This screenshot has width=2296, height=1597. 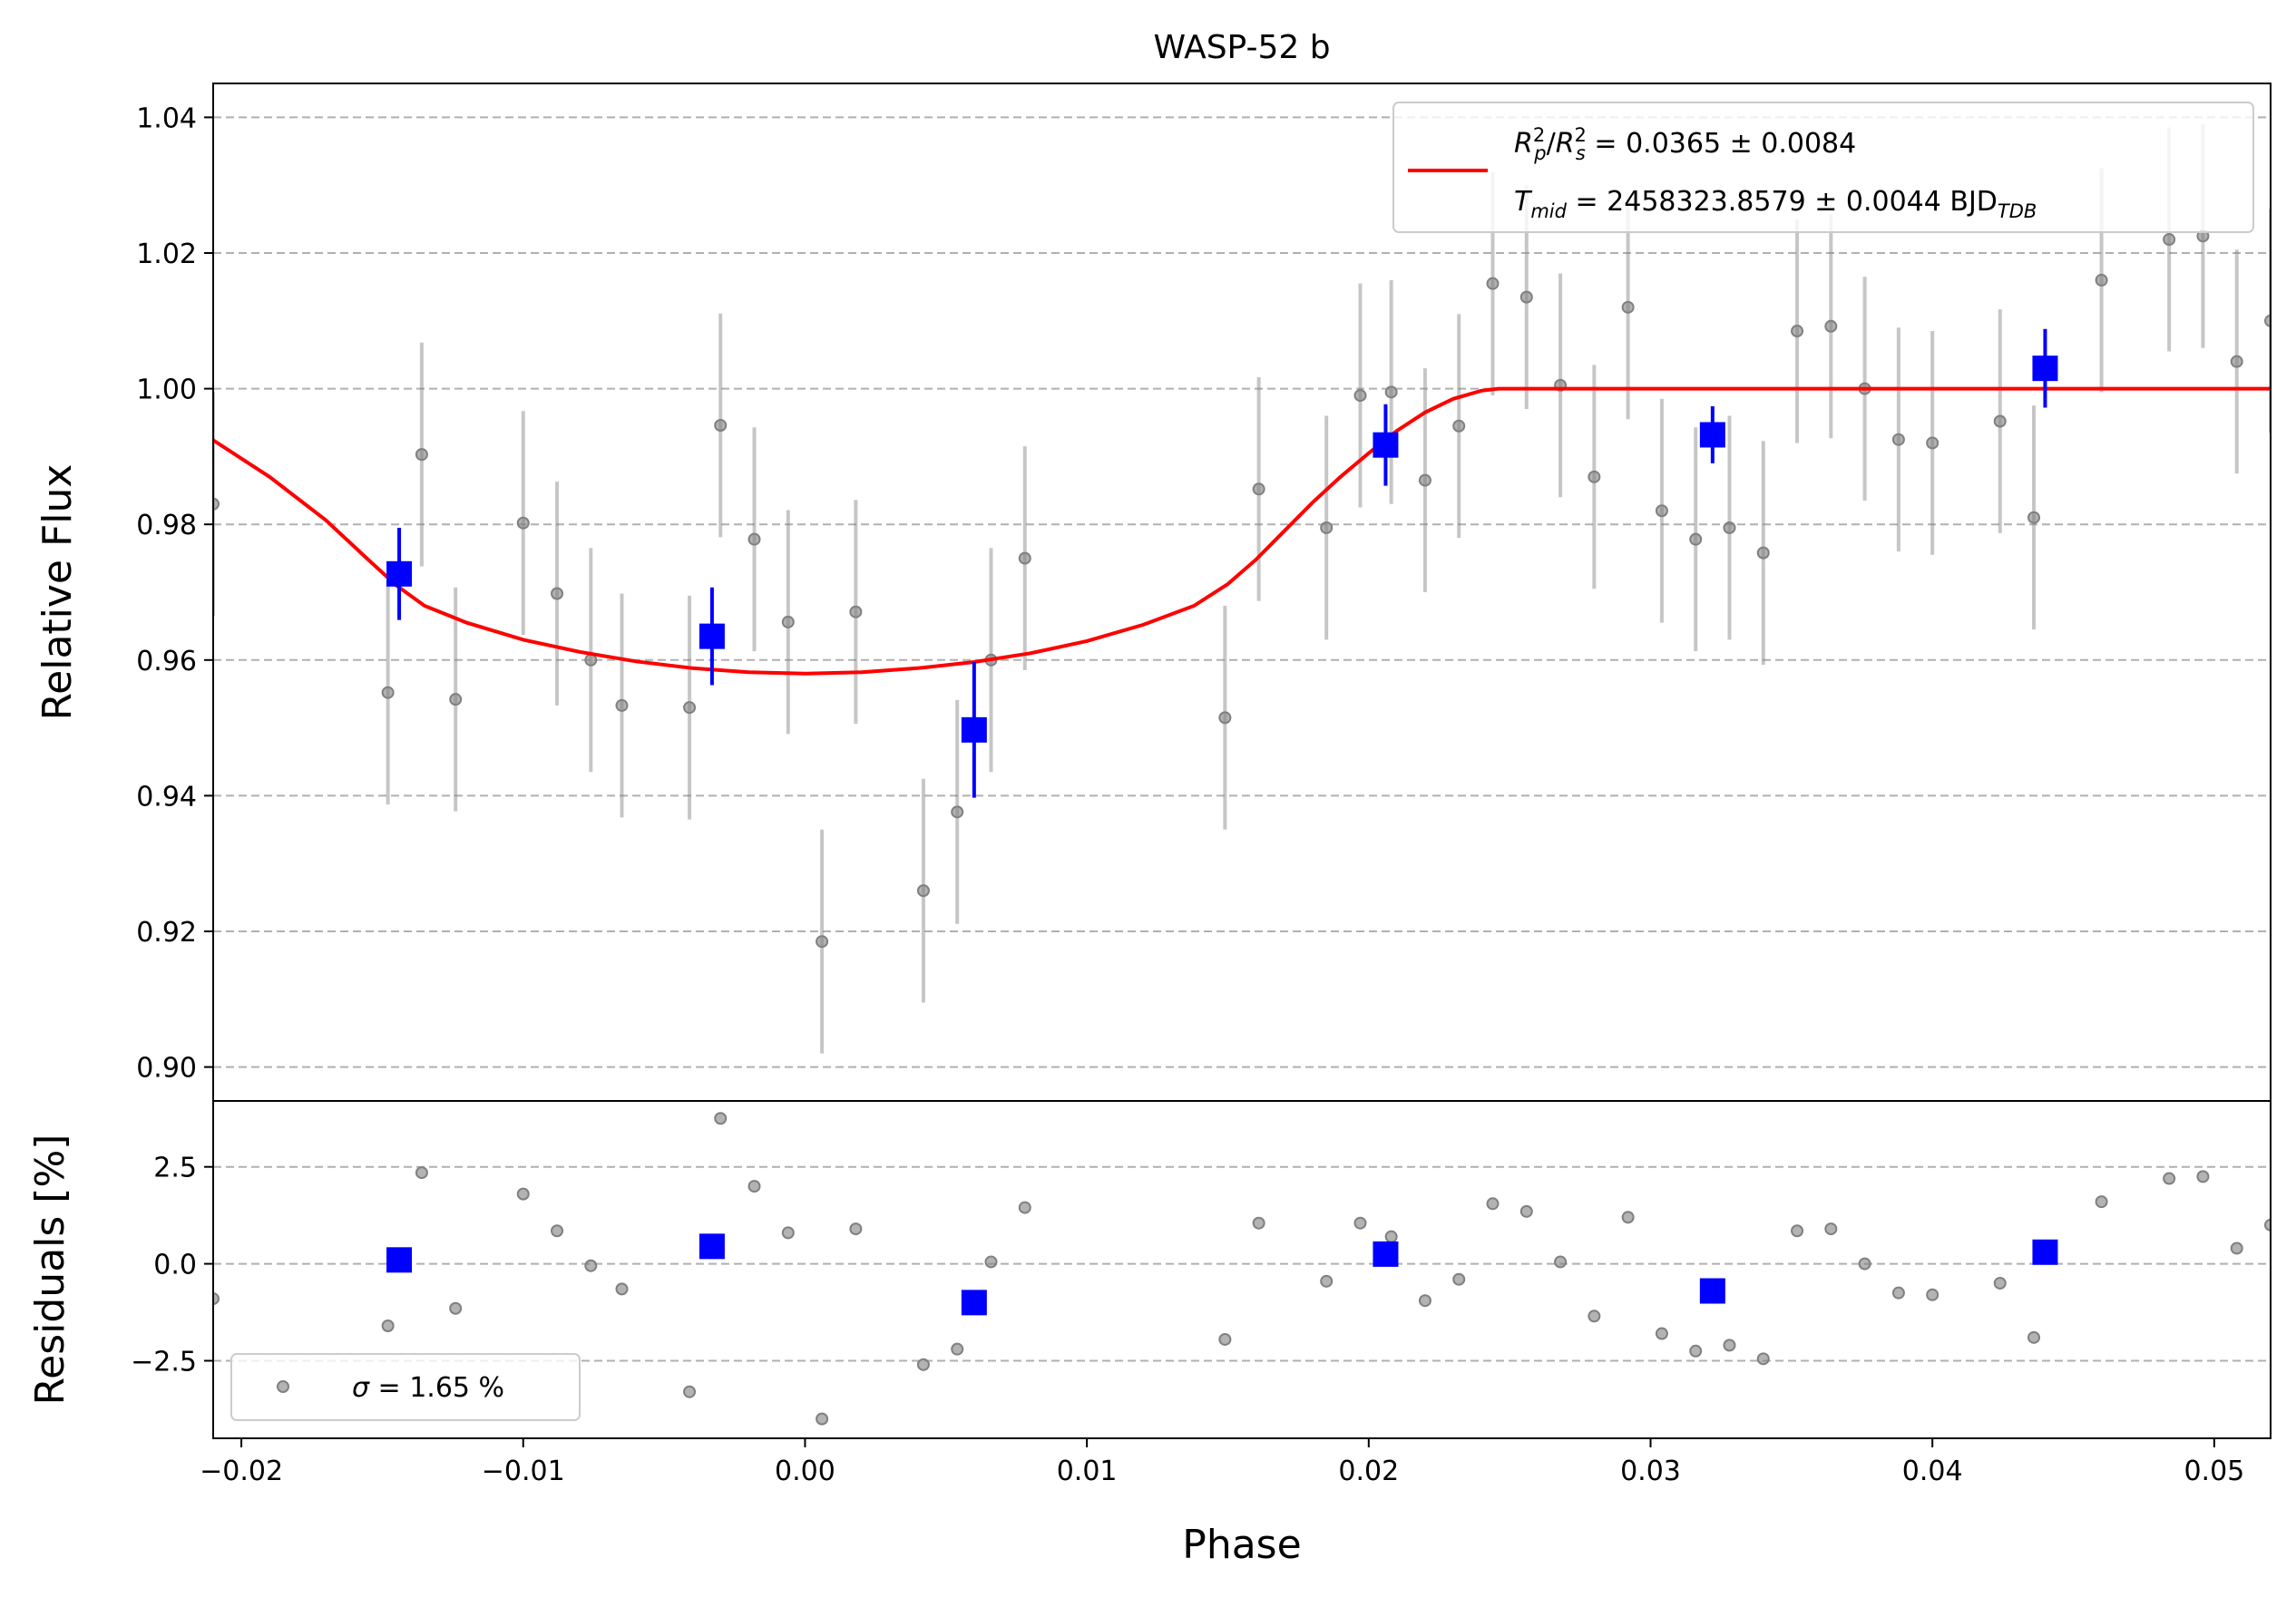 What do you see at coordinates (523, 1471) in the screenshot?
I see `x-tick-label: −0.01` at bounding box center [523, 1471].